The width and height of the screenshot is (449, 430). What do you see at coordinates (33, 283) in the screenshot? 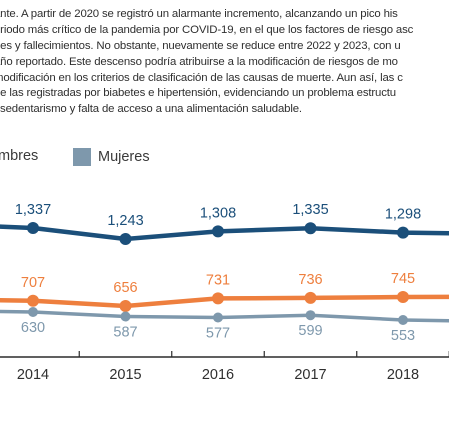
I see `data-label-hombres: 707` at bounding box center [33, 283].